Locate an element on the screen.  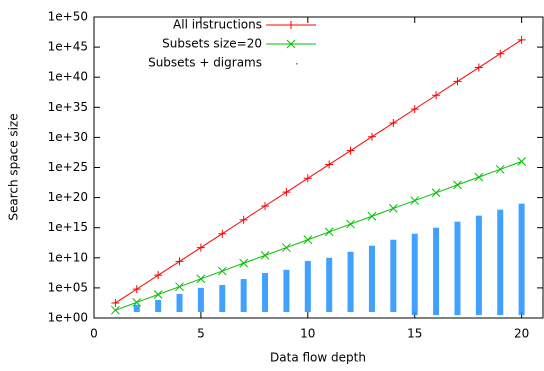
y-axis-label: Search space size is located at coordinates (14, 166).